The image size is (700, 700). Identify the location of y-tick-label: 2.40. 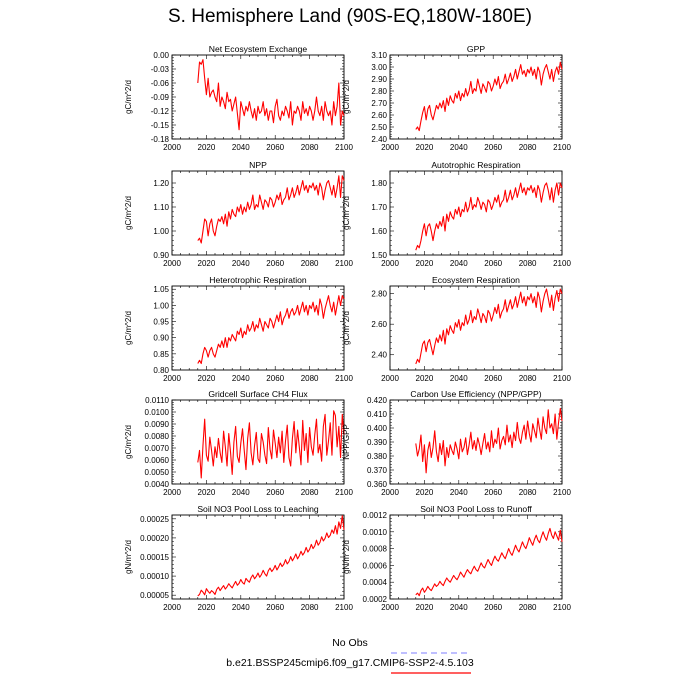
(379, 355).